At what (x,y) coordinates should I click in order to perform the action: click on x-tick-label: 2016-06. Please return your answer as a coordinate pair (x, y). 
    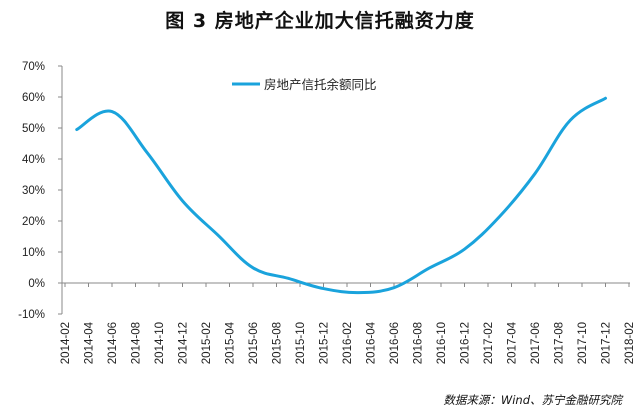
    Looking at the image, I should click on (395, 343).